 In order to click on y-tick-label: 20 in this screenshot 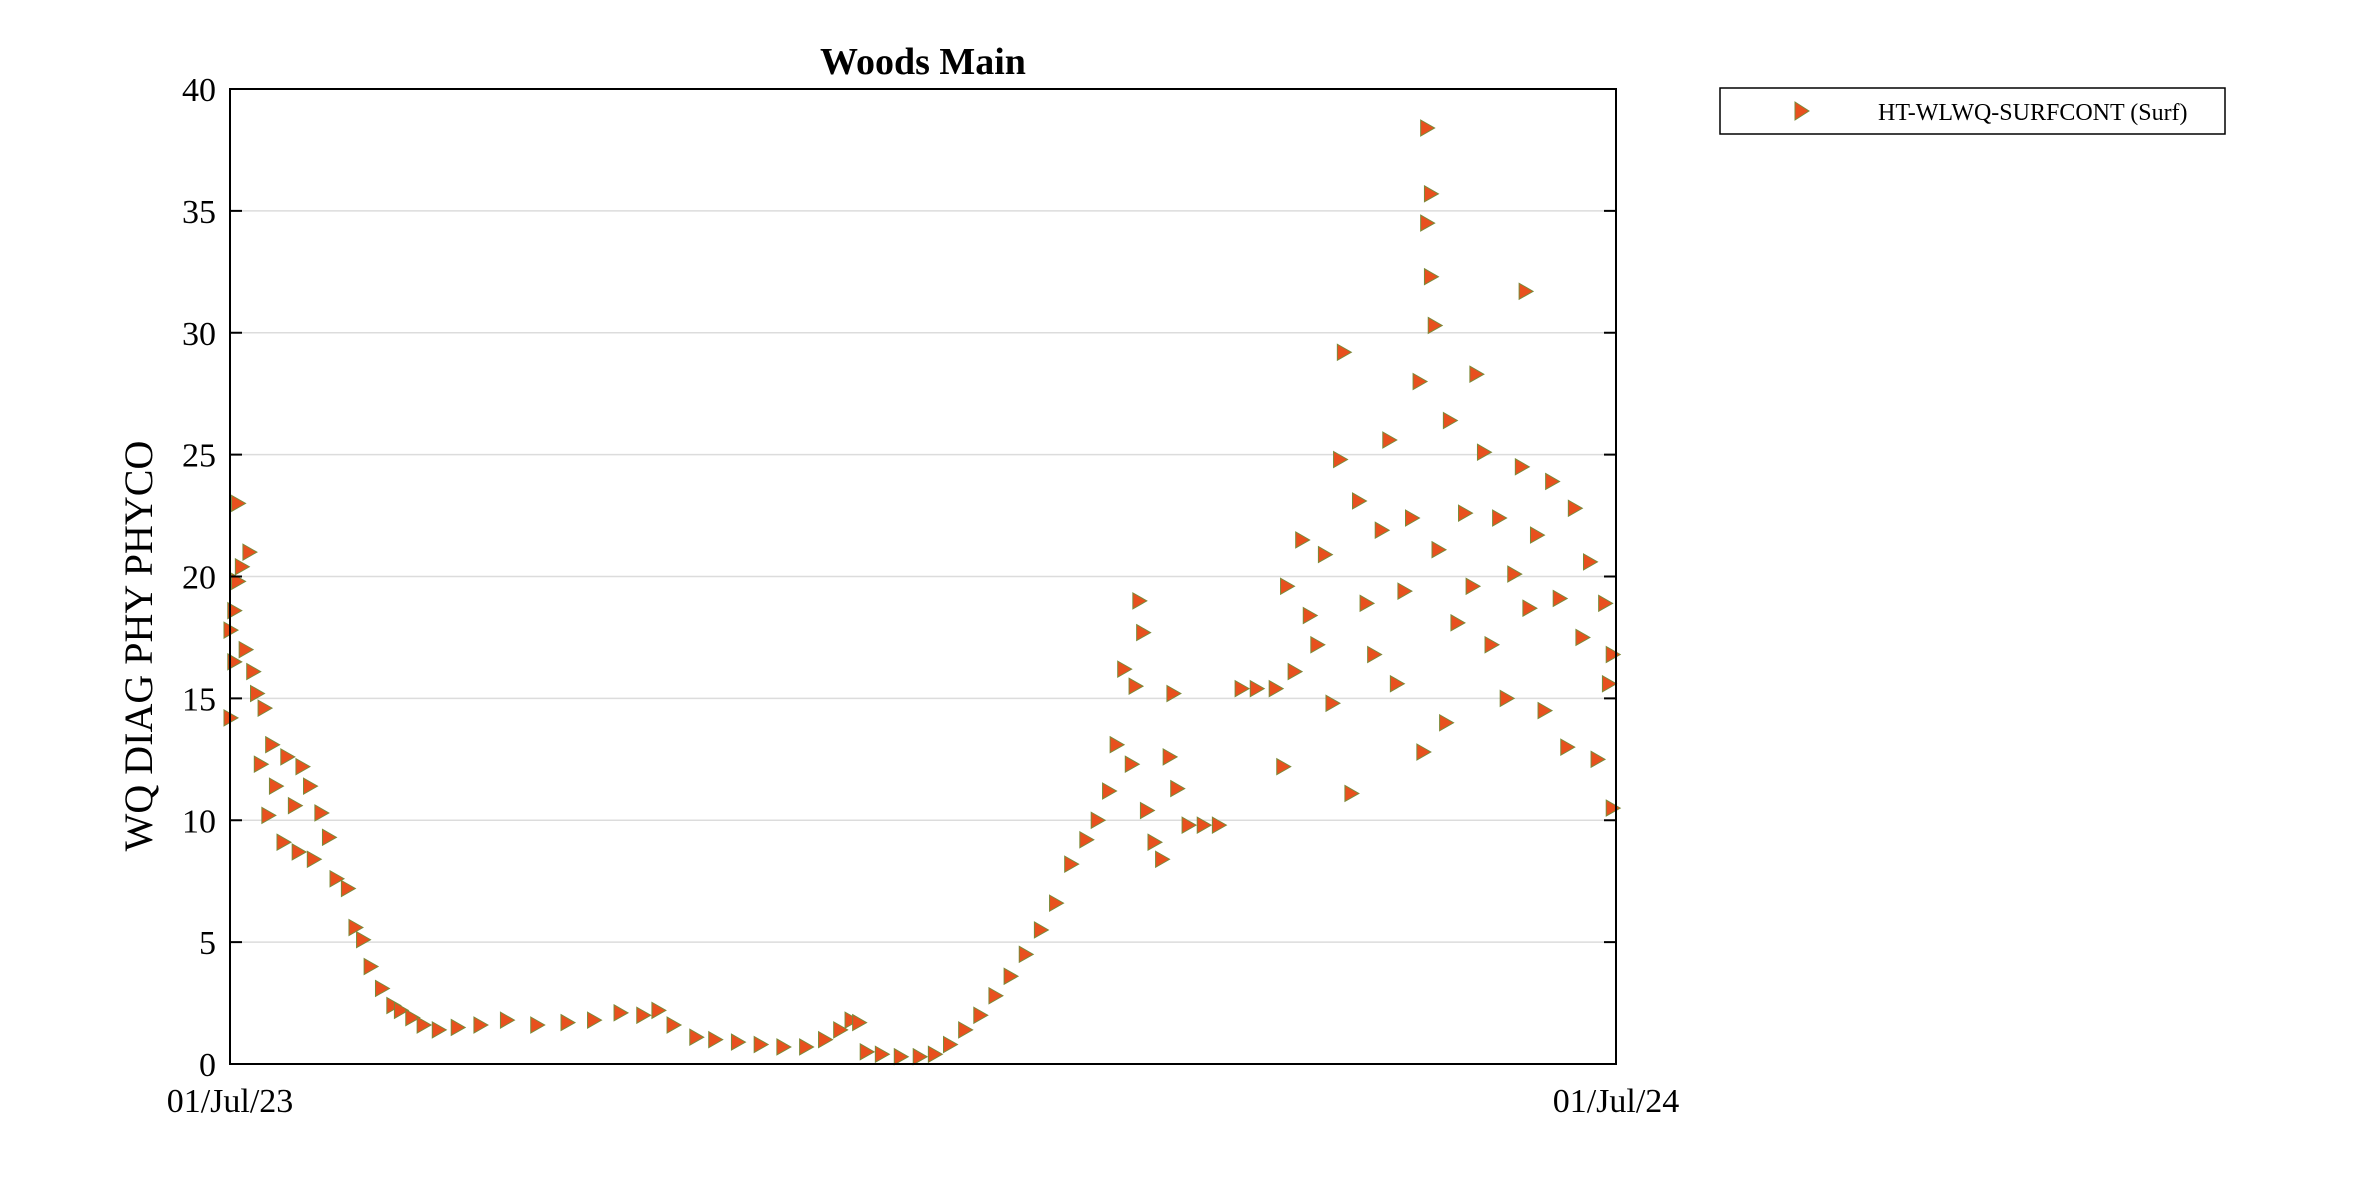, I will do `click(199, 578)`.